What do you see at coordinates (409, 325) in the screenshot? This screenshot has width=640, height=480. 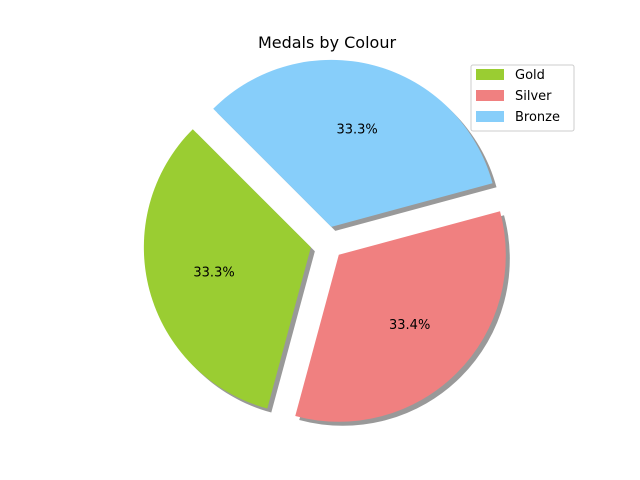 I see `percent-label-silver: 33.4%` at bounding box center [409, 325].